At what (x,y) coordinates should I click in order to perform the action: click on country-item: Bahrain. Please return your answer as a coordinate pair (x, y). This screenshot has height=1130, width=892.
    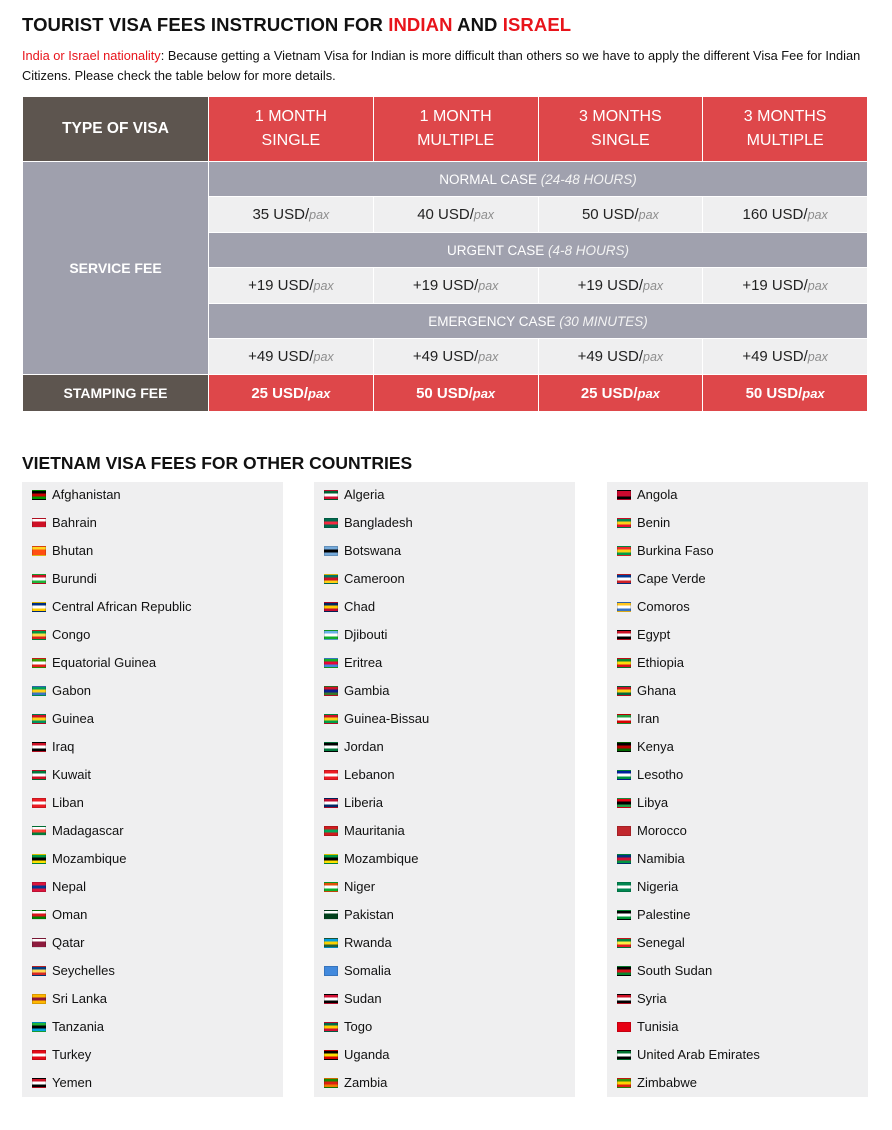
    Looking at the image, I should click on (157, 528).